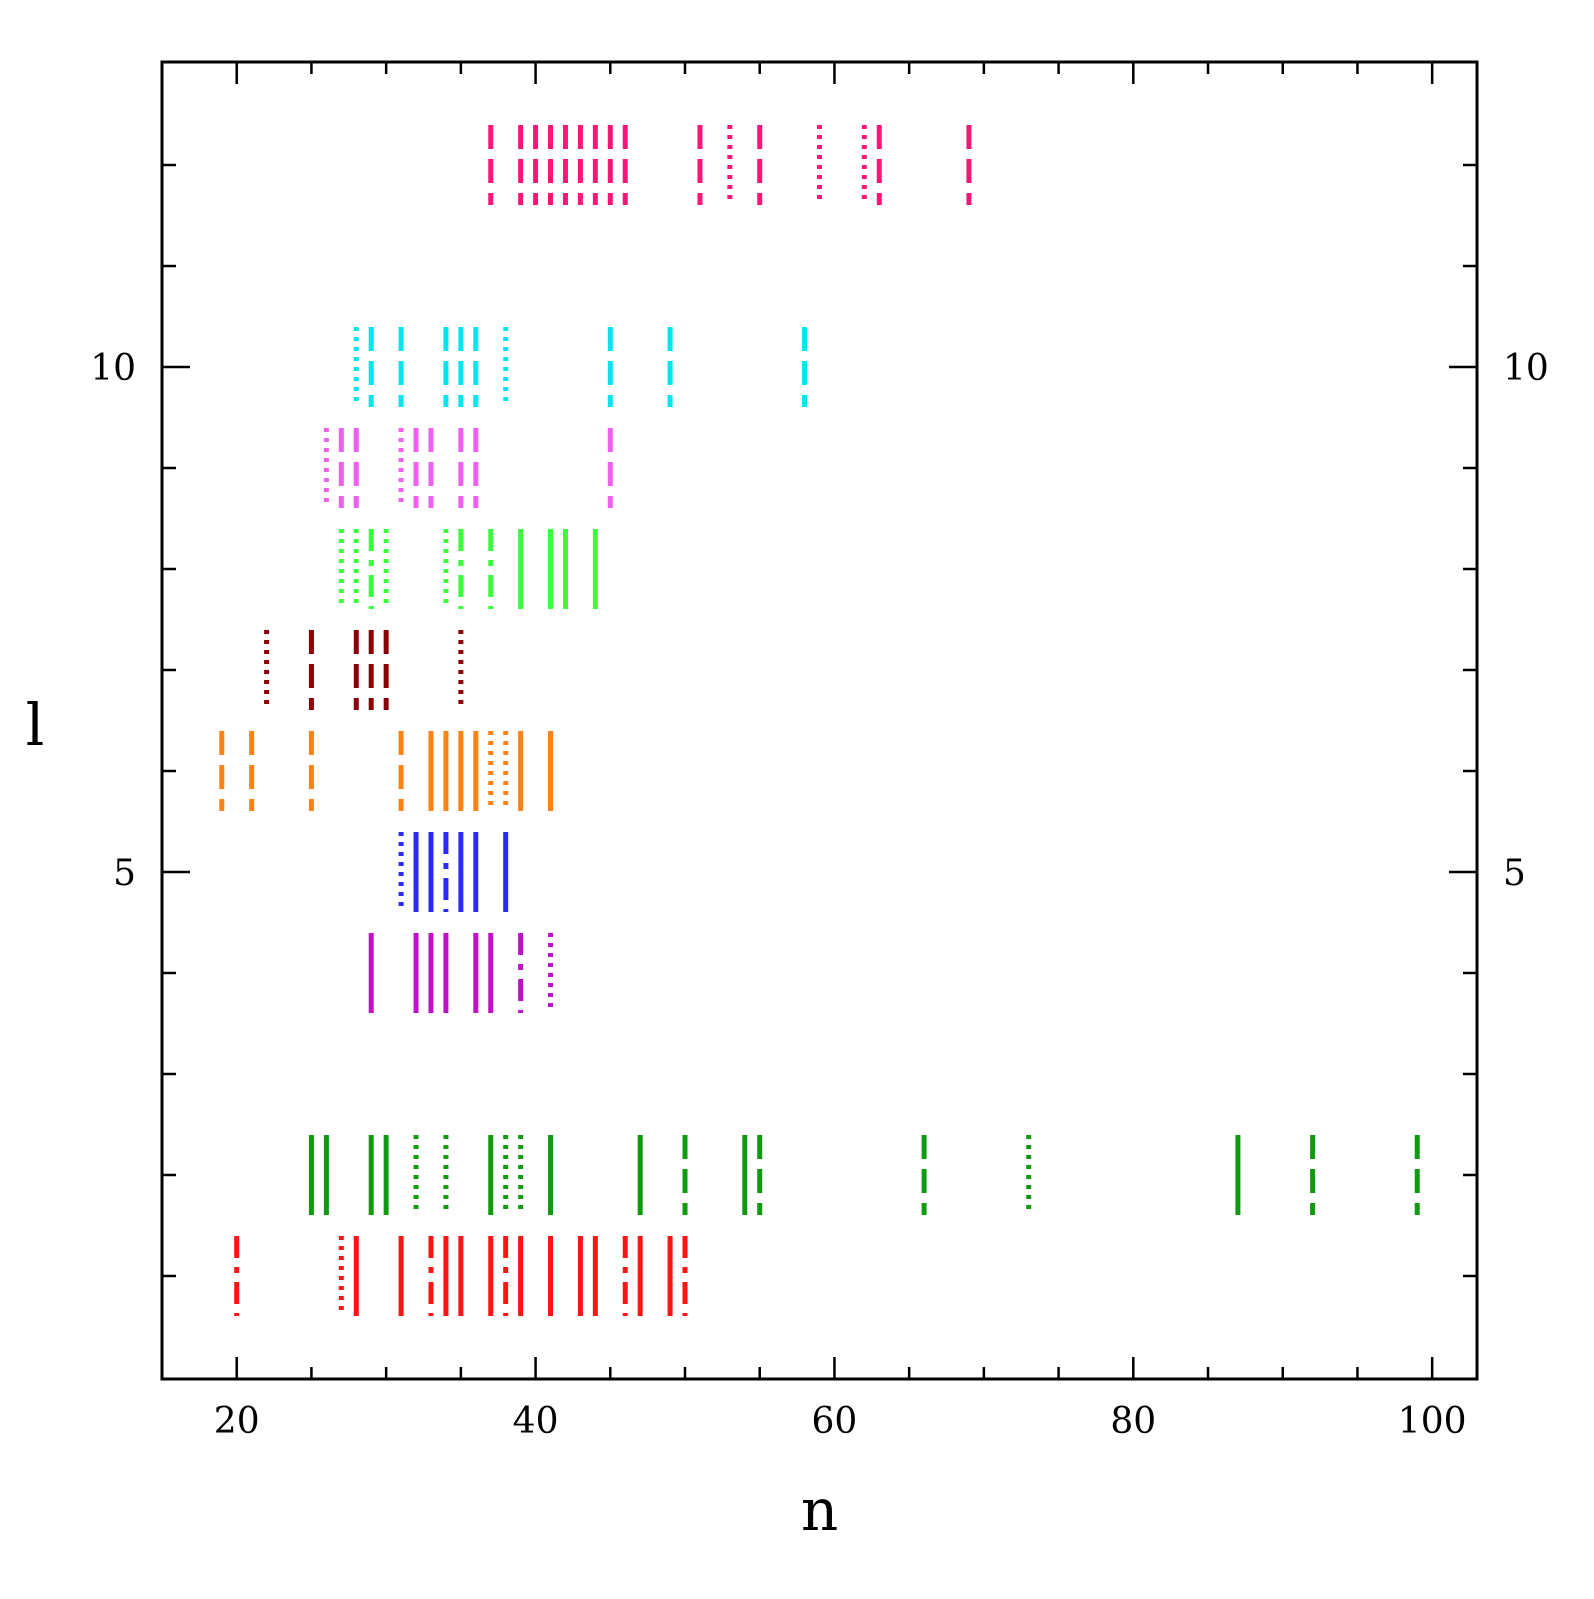 This screenshot has width=1594, height=1599. What do you see at coordinates (835, 1421) in the screenshot?
I see `x-tick-label: 60` at bounding box center [835, 1421].